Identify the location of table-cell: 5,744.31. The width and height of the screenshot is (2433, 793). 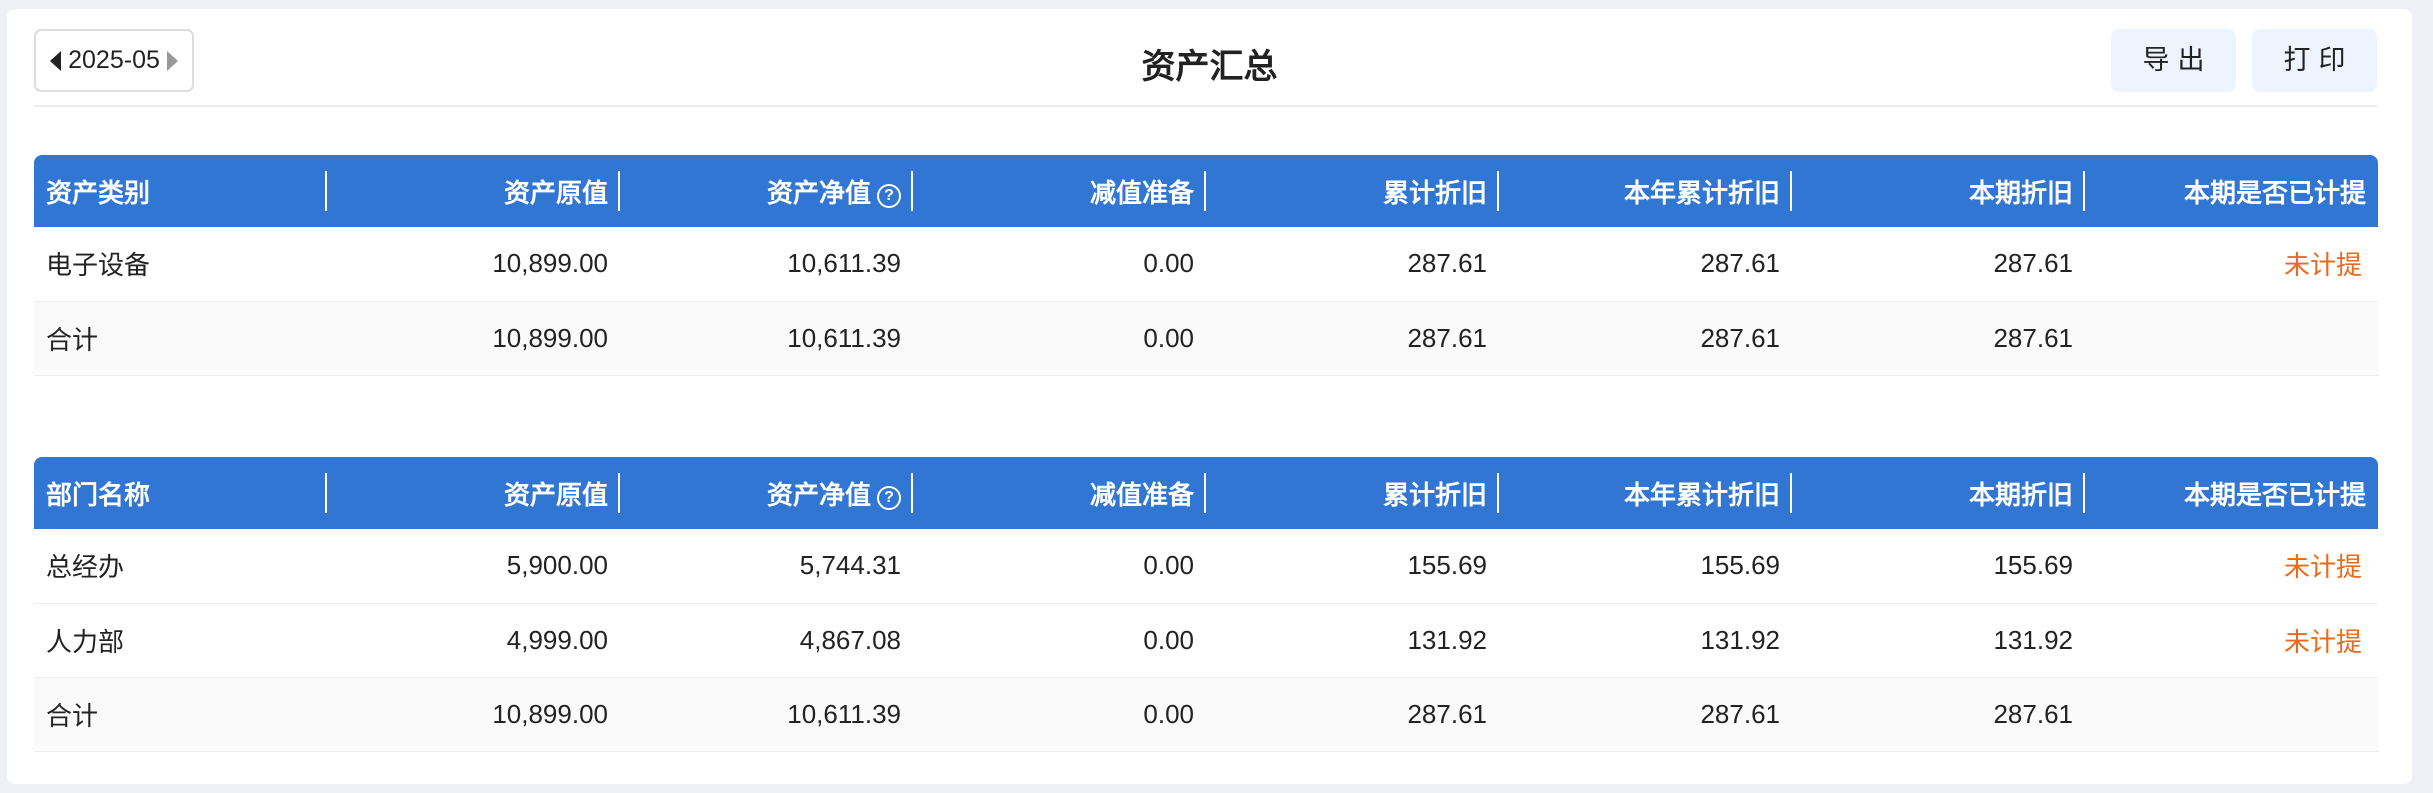
(766, 566).